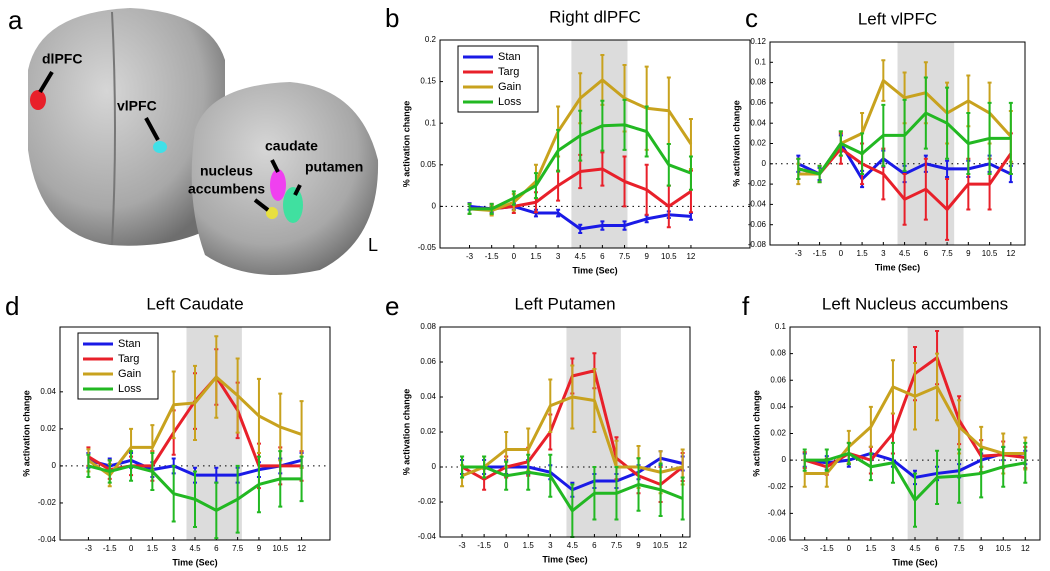 This screenshot has width=1050, height=571. I want to click on y-tick-label: -0.06, so click(757, 224).